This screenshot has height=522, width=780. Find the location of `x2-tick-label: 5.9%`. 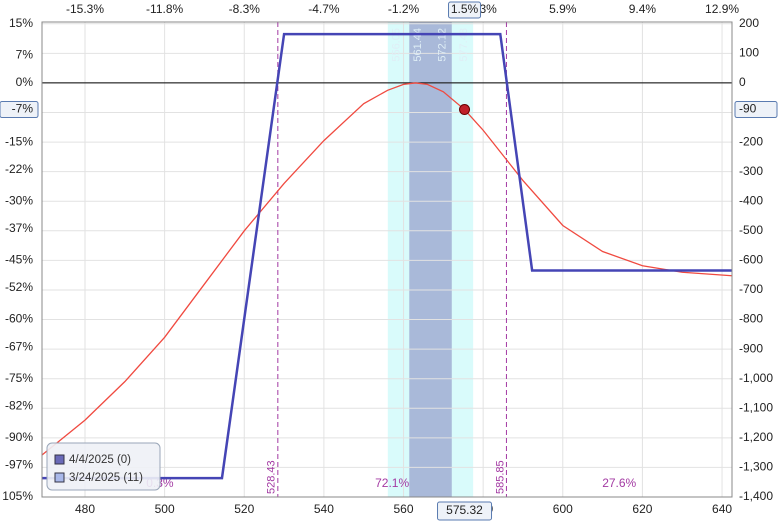

x2-tick-label: 5.9% is located at coordinates (563, 9).